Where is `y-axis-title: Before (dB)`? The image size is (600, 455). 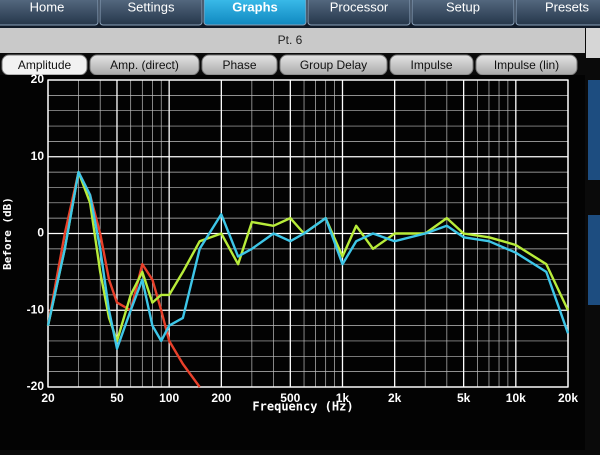 y-axis-title: Before (dB) is located at coordinates (7, 233).